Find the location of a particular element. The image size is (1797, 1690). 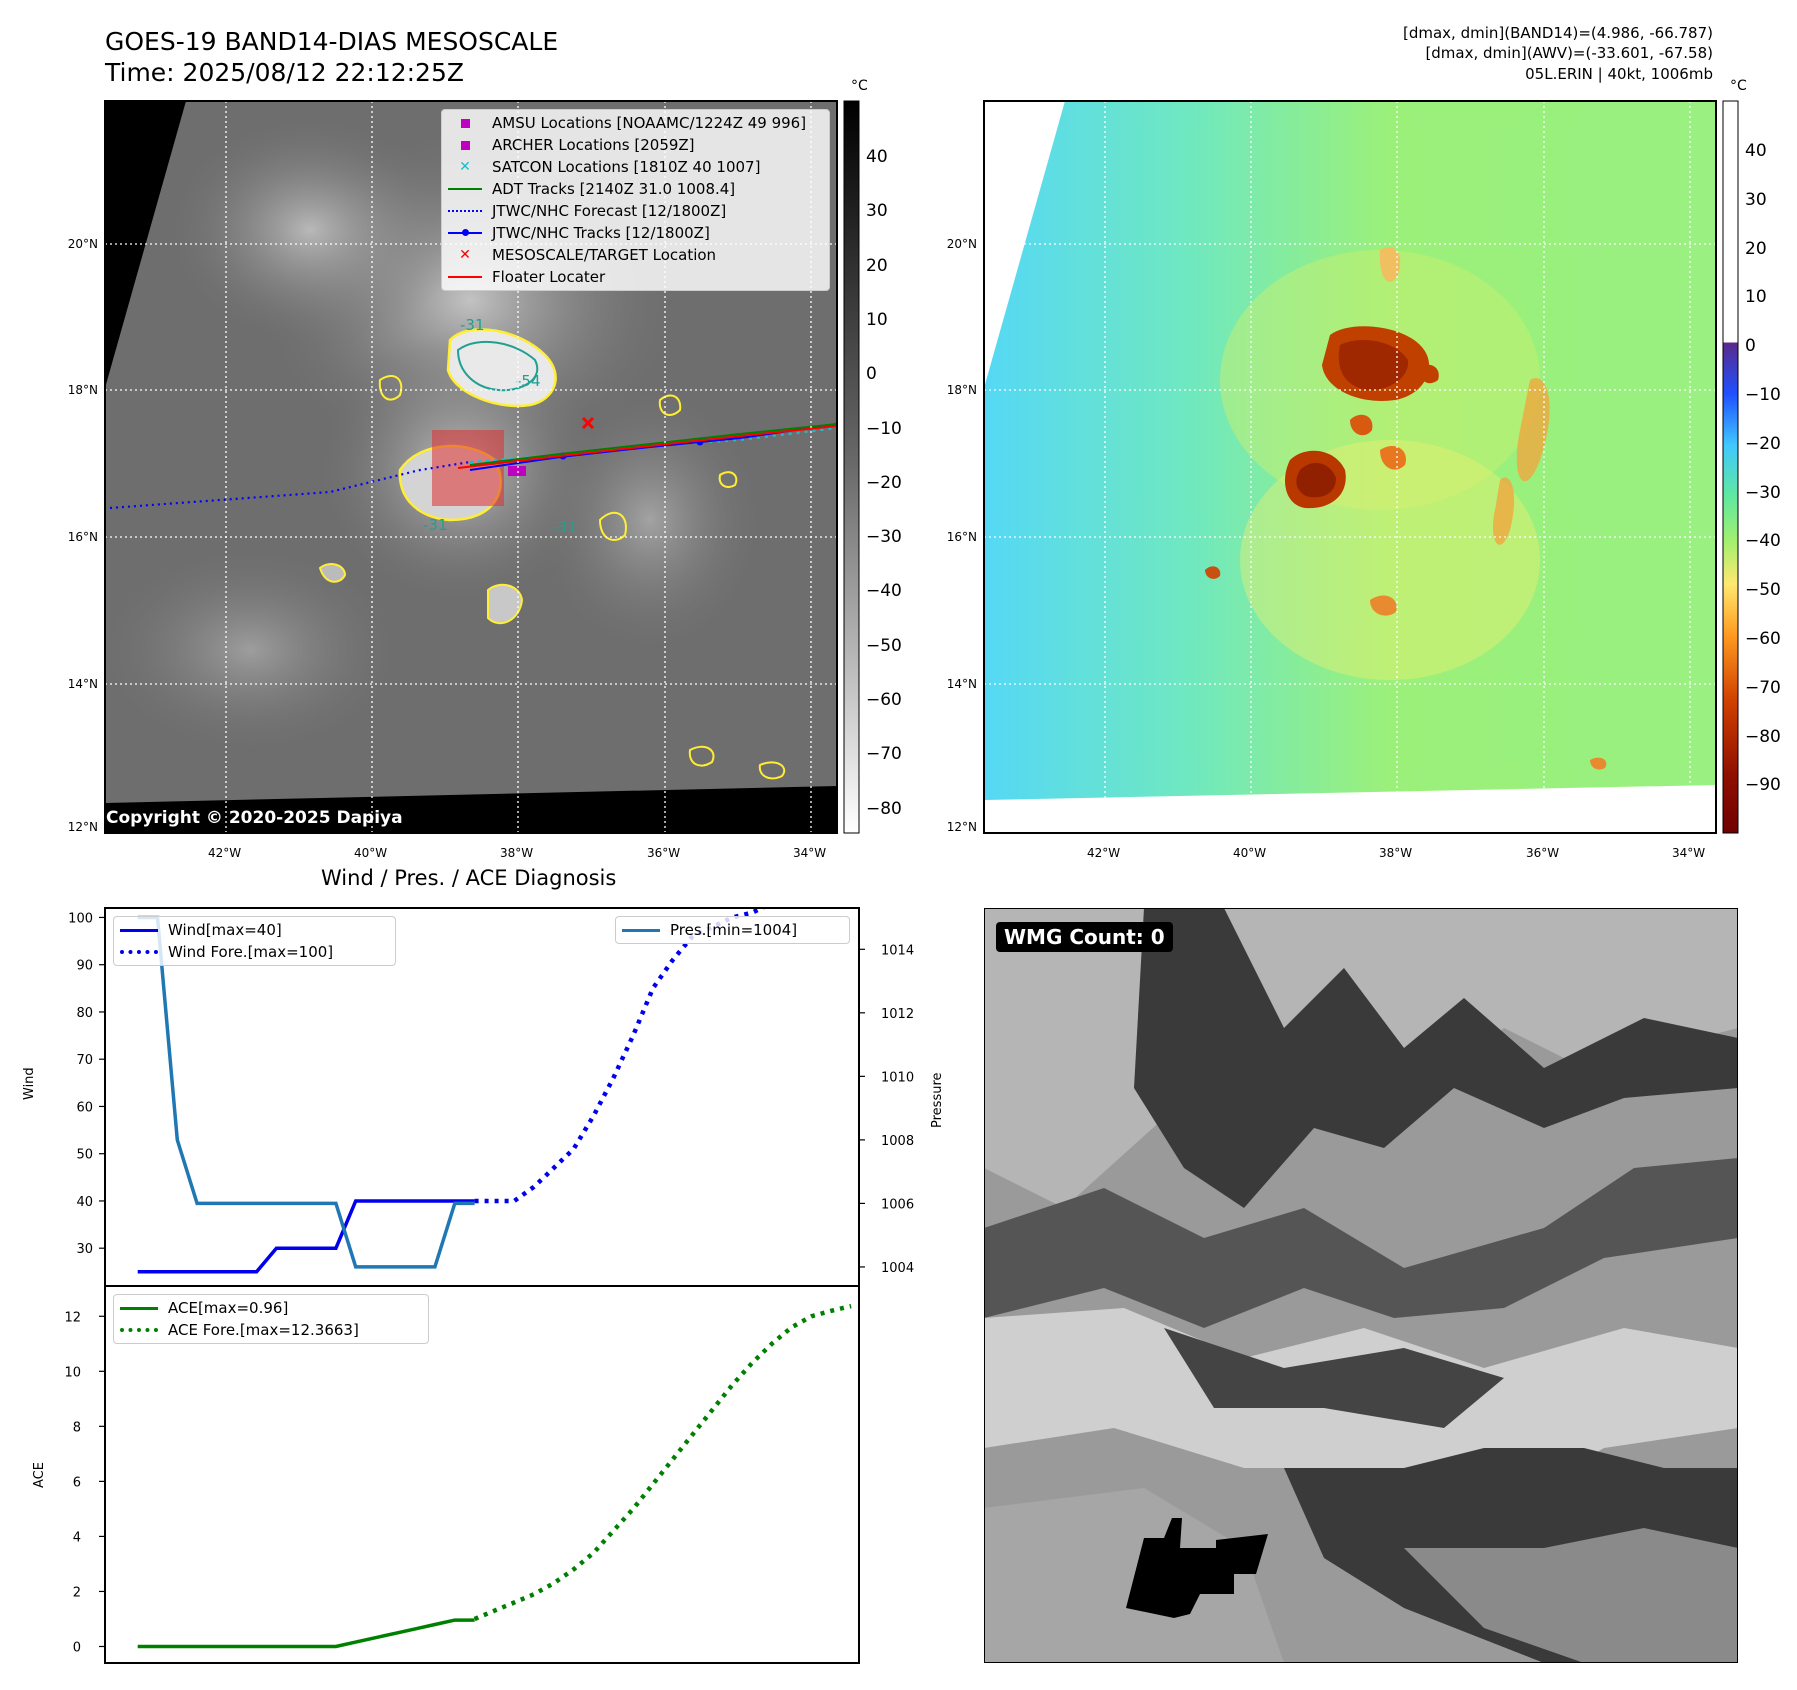

ace-tick-label: 12 is located at coordinates (72, 1317).